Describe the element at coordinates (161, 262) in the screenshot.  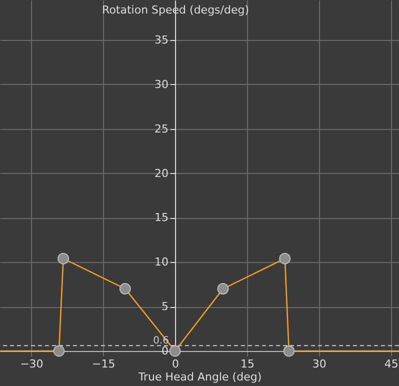
I see `y-tick-label: 10` at that location.